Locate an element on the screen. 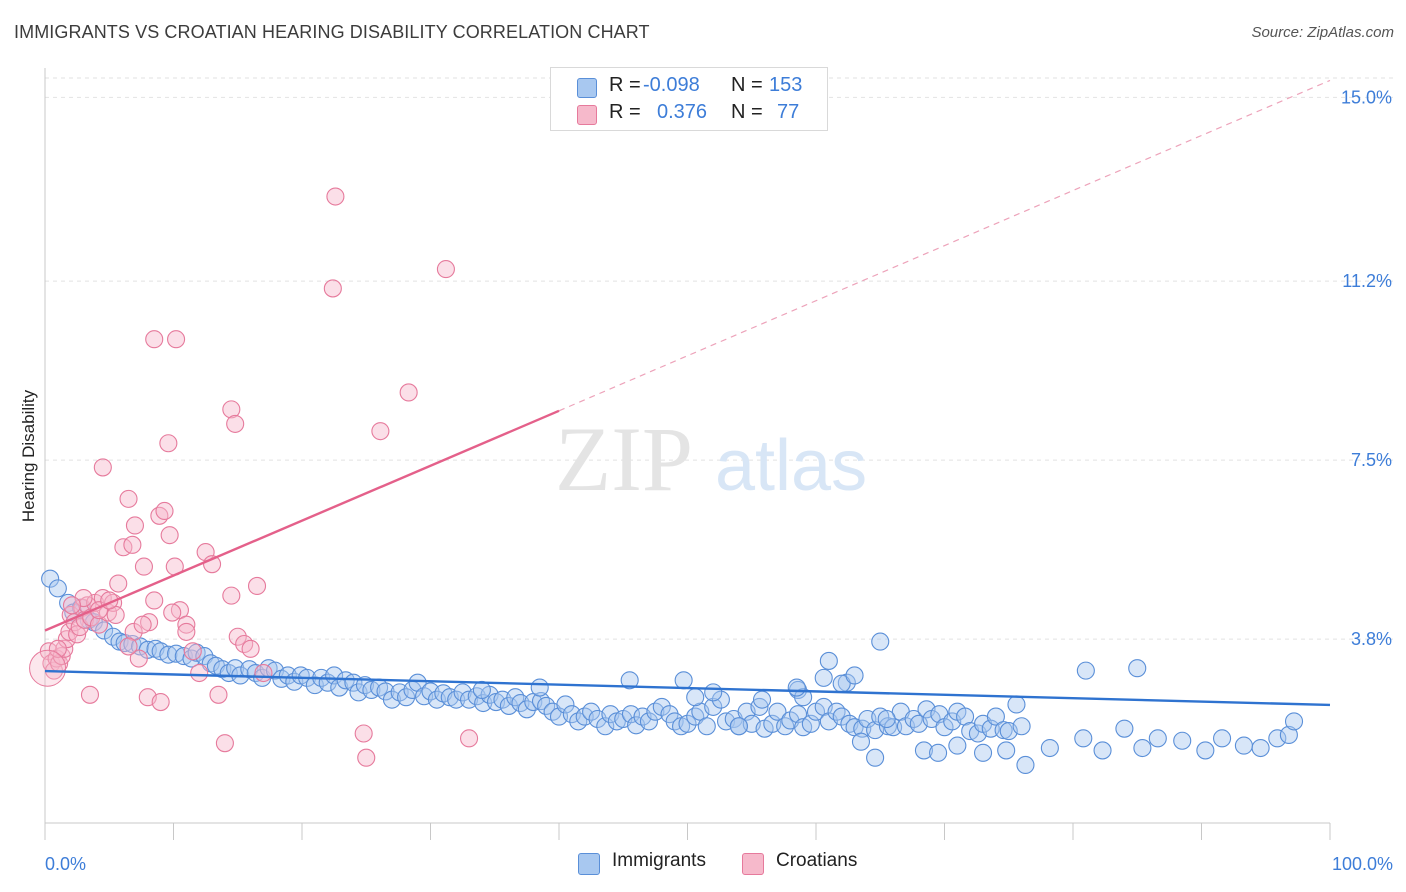 The width and height of the screenshot is (1406, 892). y-tick-label: 11.2% is located at coordinates (1367, 281).